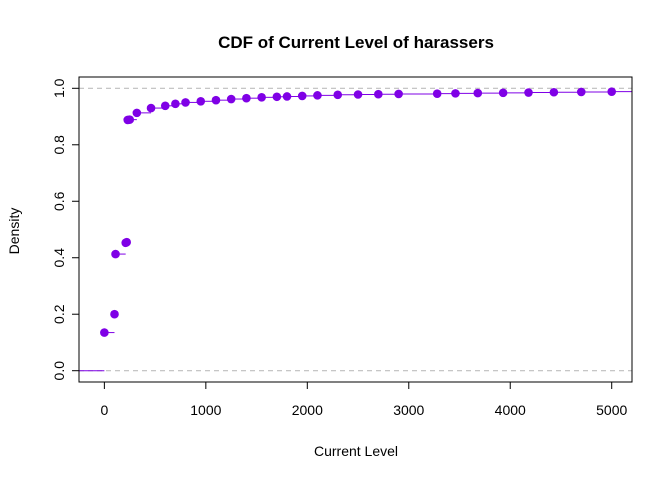 The height and width of the screenshot is (480, 672). I want to click on x-axis-label: Current Level, so click(356, 451).